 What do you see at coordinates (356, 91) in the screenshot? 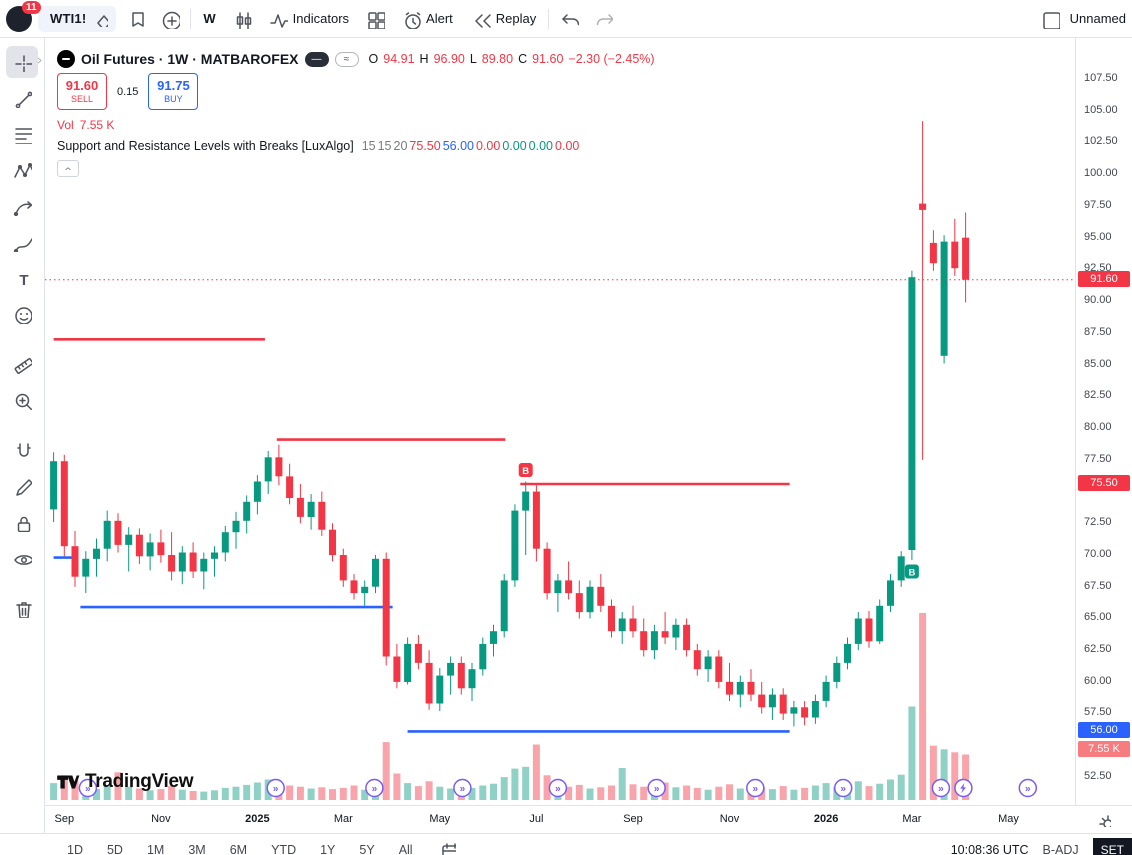
I see `trade-panel: 91.60 SELL 0.15 91.75 BUY` at bounding box center [356, 91].